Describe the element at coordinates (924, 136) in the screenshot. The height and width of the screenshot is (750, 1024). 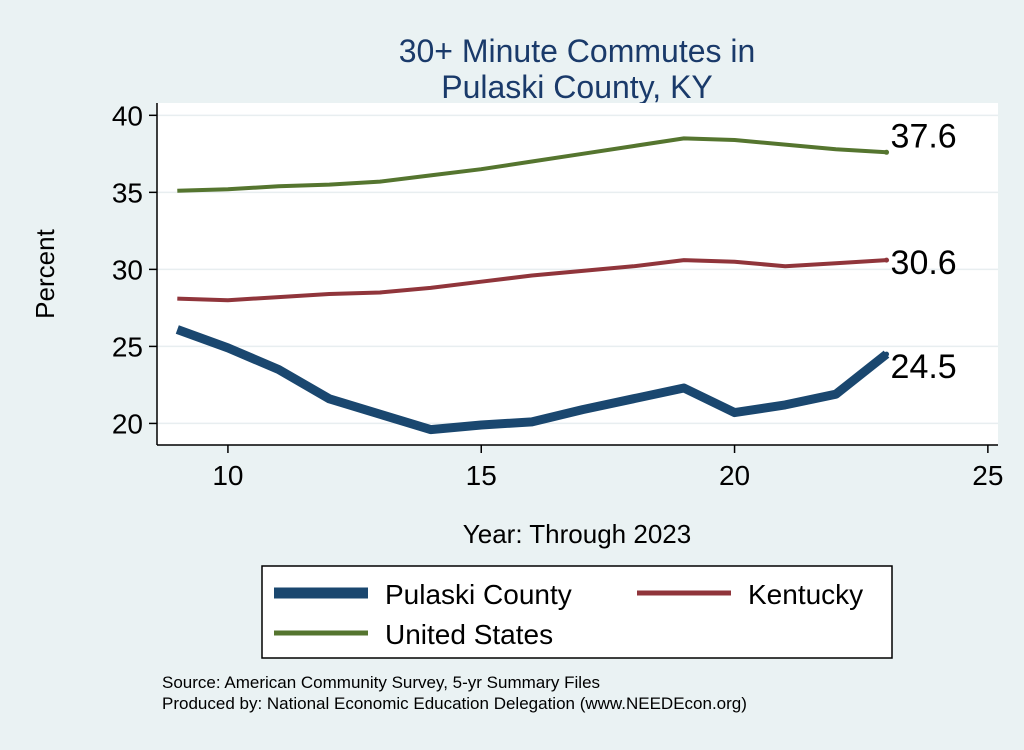
I see `end-label-united-states: 37.6` at that location.